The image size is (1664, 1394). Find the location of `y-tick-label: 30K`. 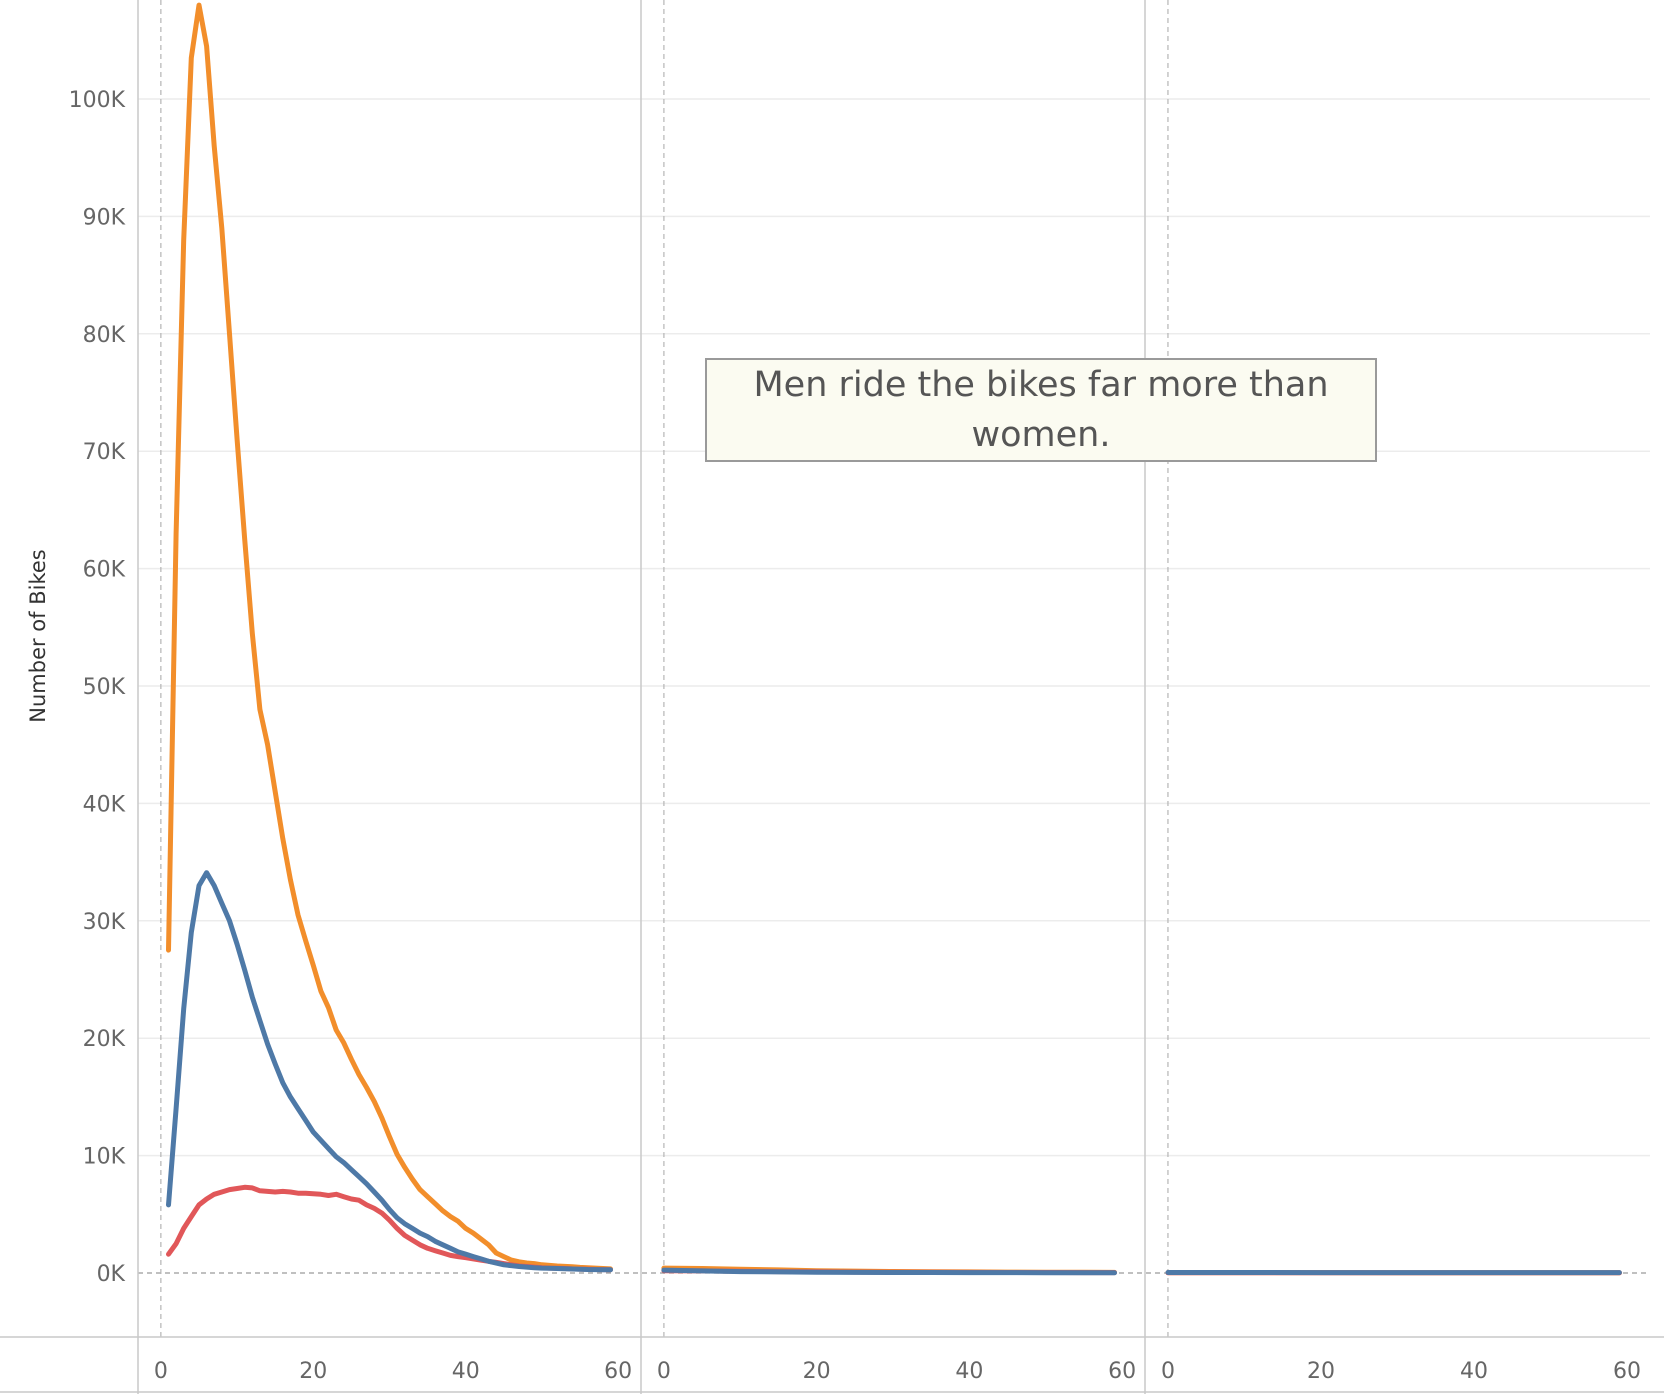

y-tick-label: 30K is located at coordinates (104, 922).